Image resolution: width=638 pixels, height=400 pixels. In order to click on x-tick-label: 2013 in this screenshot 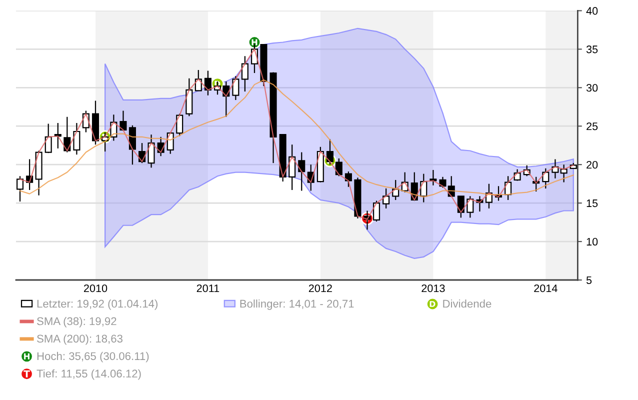, I will do `click(433, 288)`.